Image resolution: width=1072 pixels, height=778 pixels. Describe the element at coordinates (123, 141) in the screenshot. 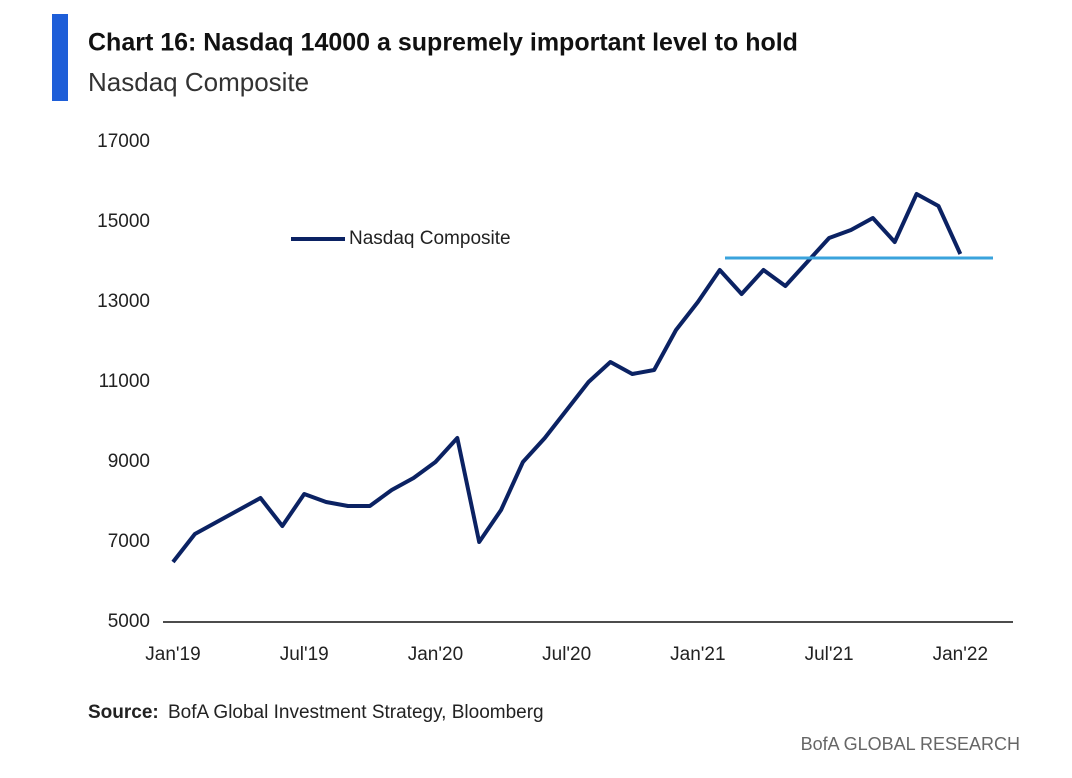

I see `y-tick-label: 17000` at that location.